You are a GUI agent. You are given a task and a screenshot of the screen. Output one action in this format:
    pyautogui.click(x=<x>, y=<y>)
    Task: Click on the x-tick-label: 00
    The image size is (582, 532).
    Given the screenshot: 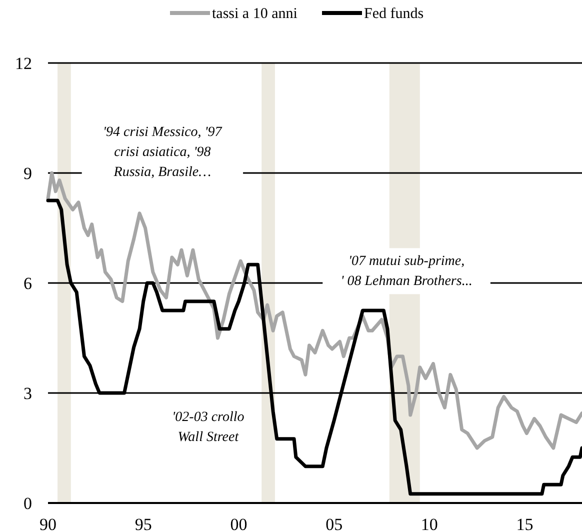 What is the action you would take?
    pyautogui.click(x=239, y=523)
    